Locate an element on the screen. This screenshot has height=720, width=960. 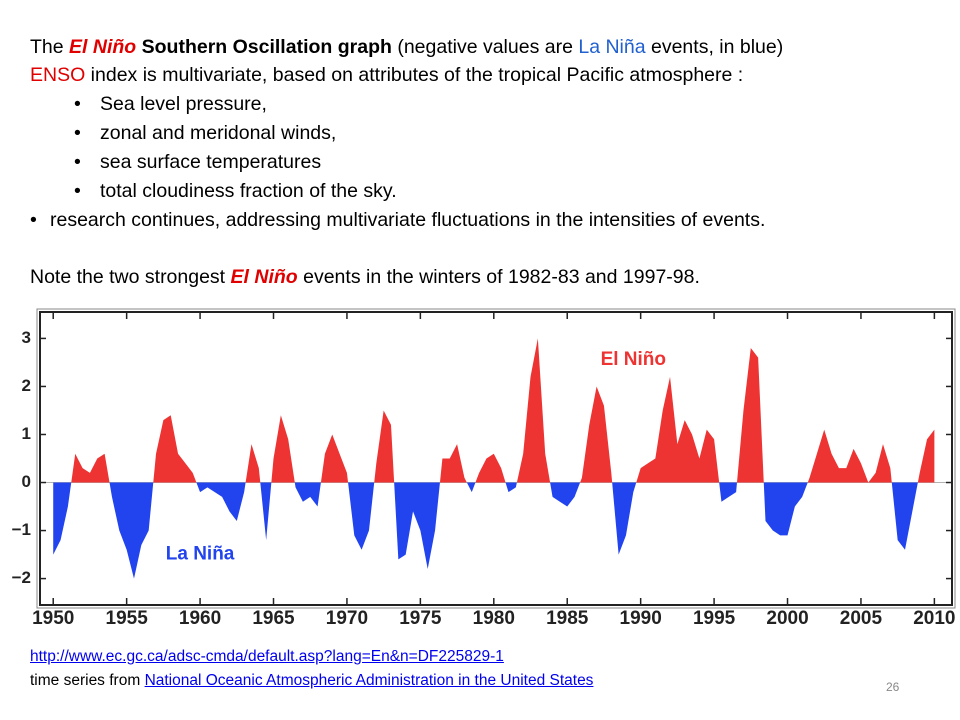
text: zonal and meridonal winds, is located at coordinates (218, 133).